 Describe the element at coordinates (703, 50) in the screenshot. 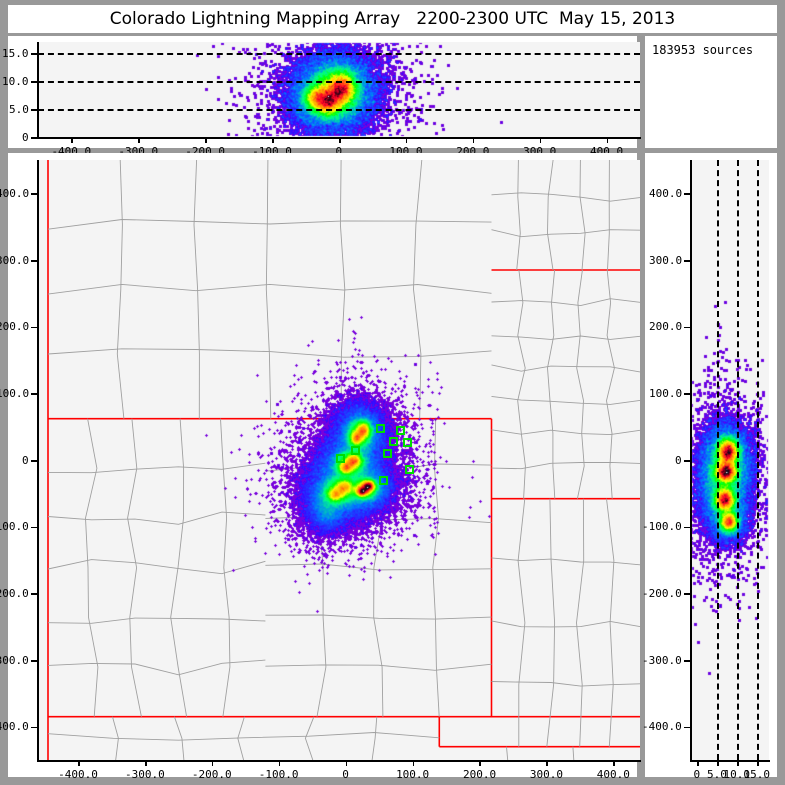

I see `source-count-label: 183953 sources` at that location.